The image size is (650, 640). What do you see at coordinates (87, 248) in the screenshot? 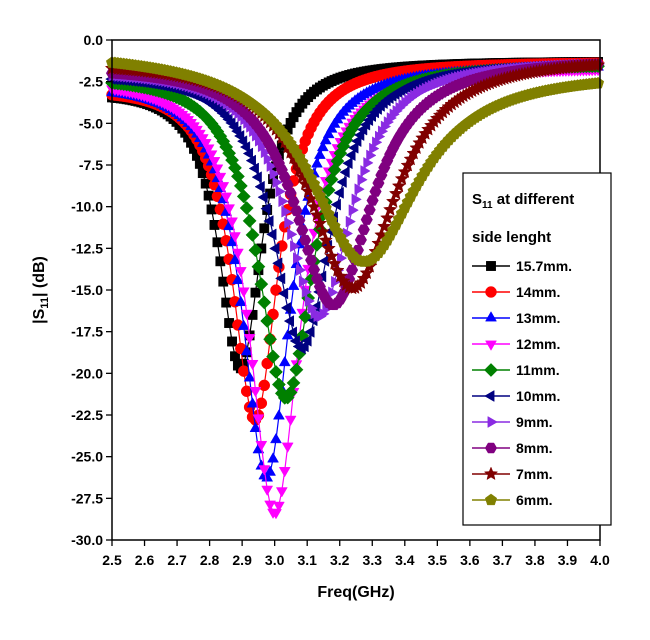
I see `y-tick-label: -12.5` at bounding box center [87, 248].